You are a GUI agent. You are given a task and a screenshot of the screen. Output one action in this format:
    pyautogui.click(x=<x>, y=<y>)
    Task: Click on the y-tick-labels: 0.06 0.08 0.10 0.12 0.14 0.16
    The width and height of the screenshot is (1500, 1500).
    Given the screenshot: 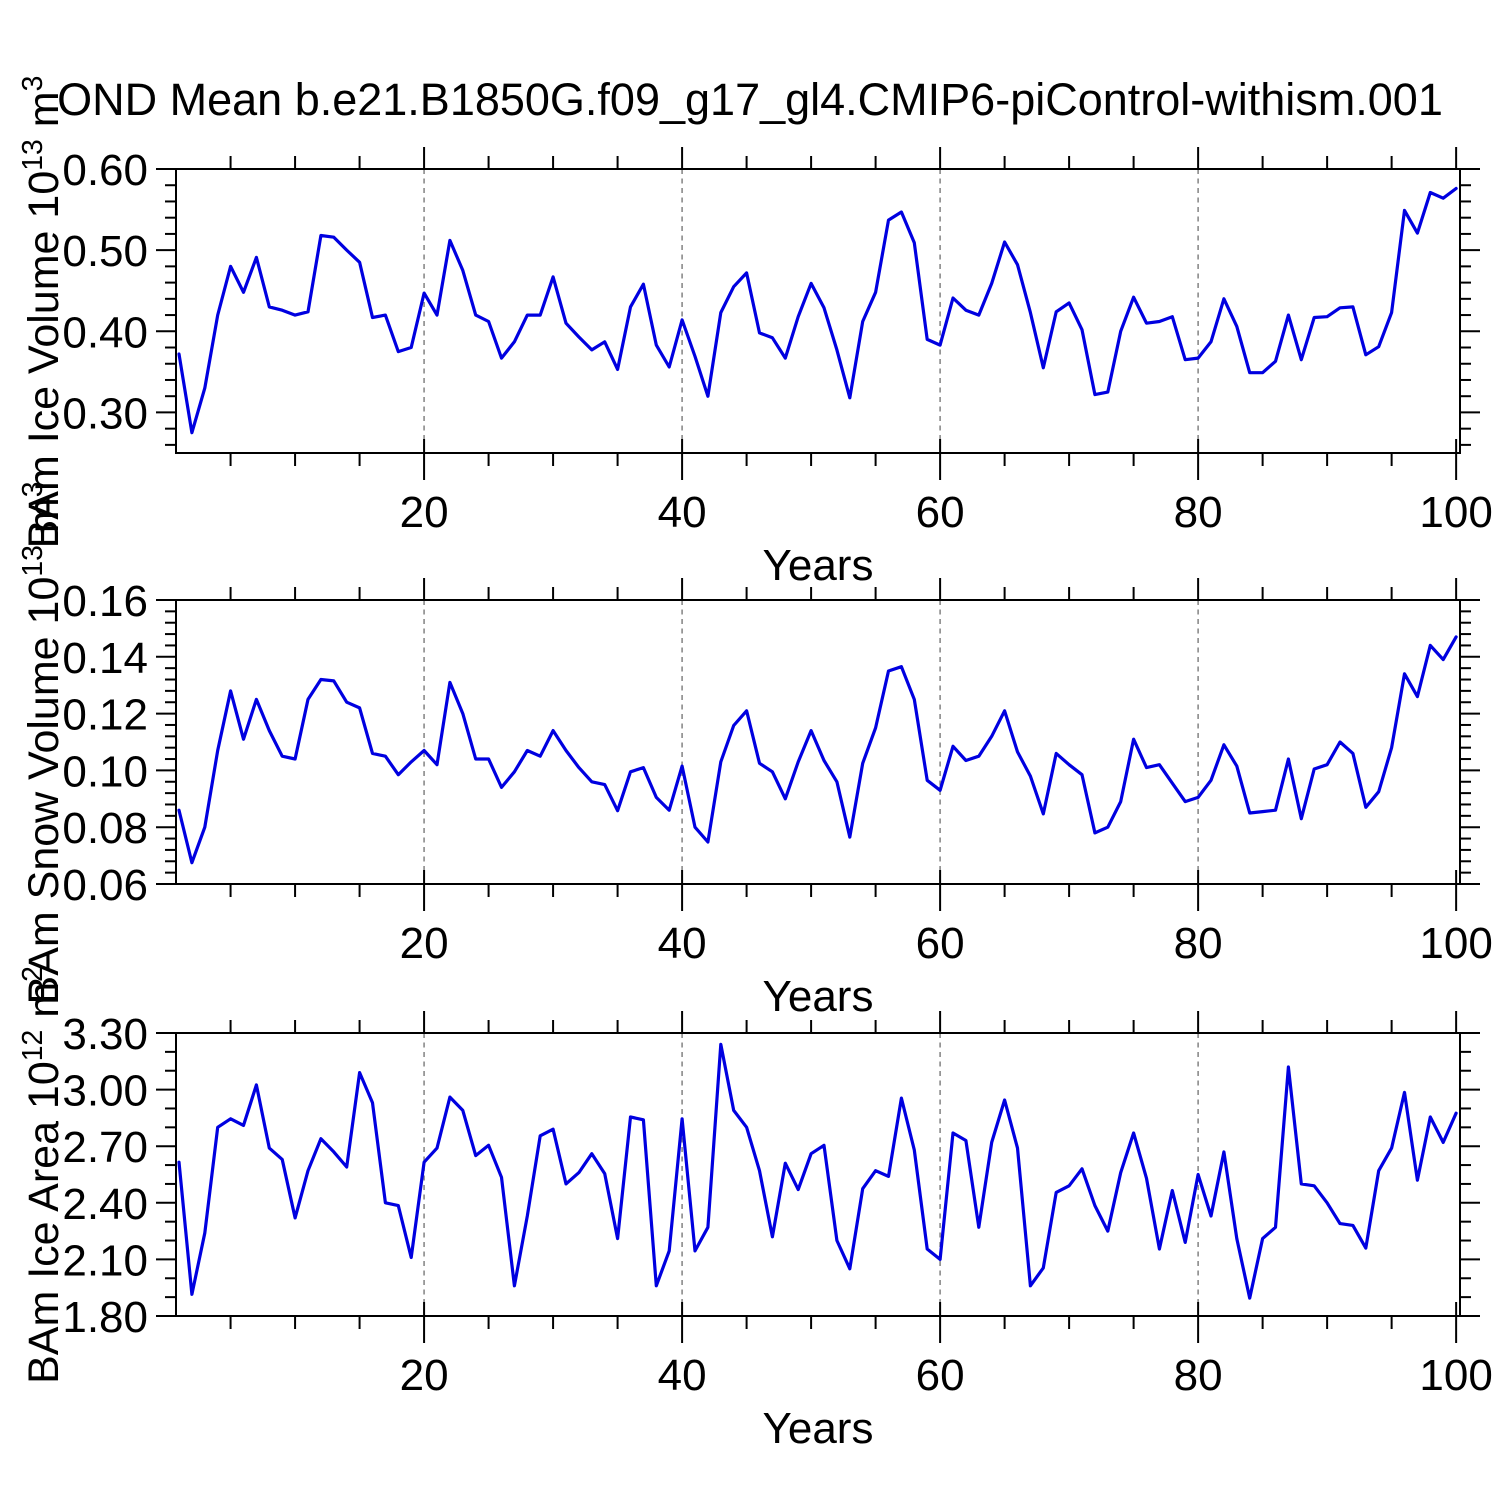 What is the action you would take?
    pyautogui.click(x=105, y=743)
    